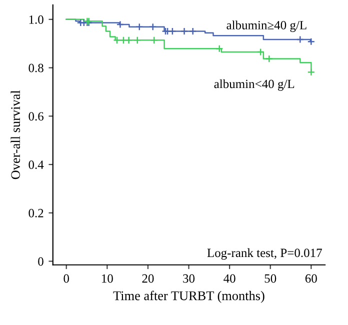 This screenshot has height=325, width=348. Describe the element at coordinates (36, 68) in the screenshot. I see `y-tick-label: 0.8` at that location.